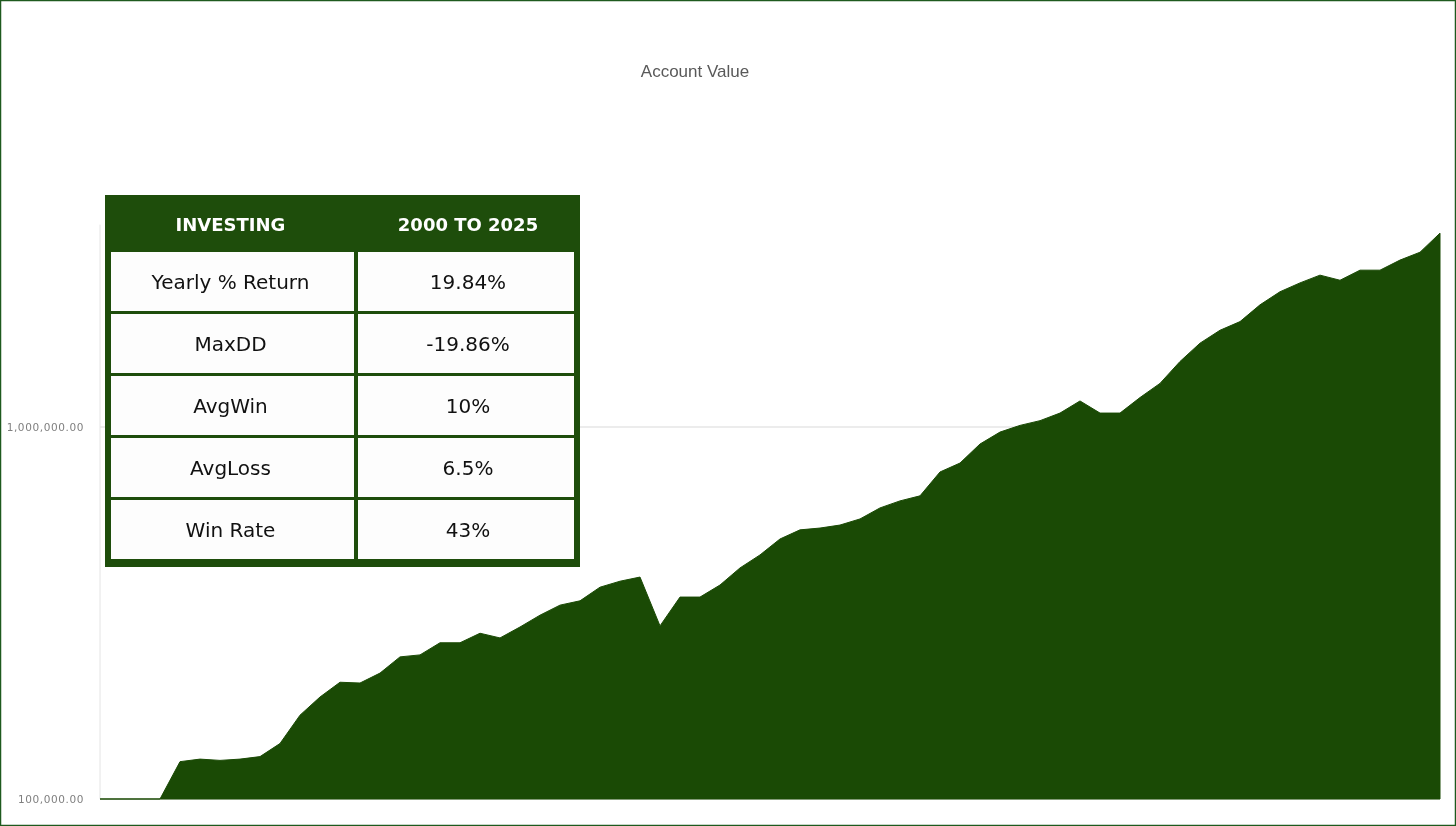 This screenshot has height=826, width=1456. I want to click on annotation: MaxDD, so click(230, 344).